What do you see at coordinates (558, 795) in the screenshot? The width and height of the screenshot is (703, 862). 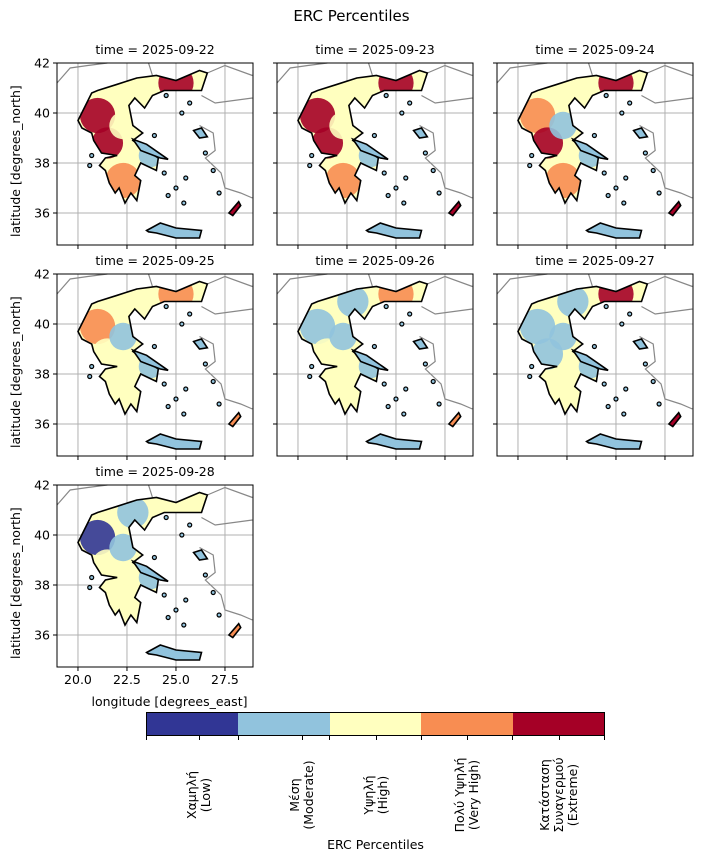 I see `colorbar-tick-label: Κατάσταση Συναγερμού (Extreme)` at bounding box center [558, 795].